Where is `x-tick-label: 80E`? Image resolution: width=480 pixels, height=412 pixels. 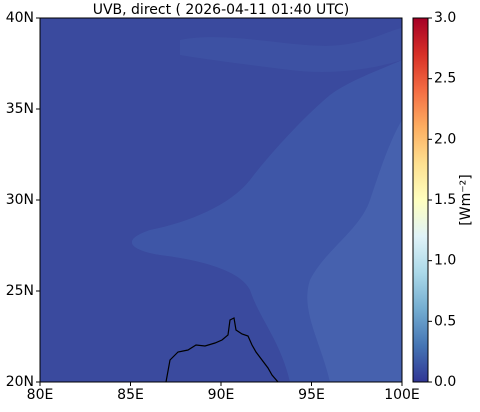 x-tick-label: 80E is located at coordinates (40, 395).